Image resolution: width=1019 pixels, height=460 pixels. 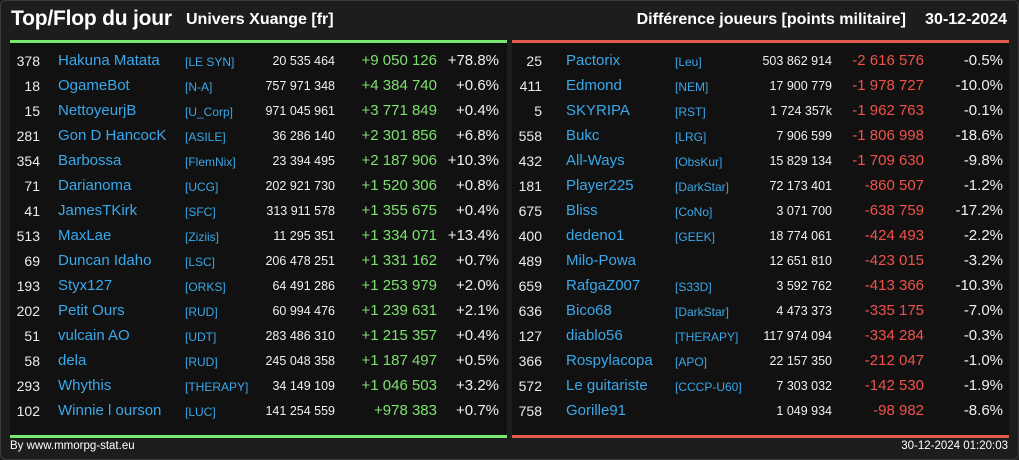 What do you see at coordinates (693, 287) in the screenshot?
I see `alliance-tag-link: [S33D]` at bounding box center [693, 287].